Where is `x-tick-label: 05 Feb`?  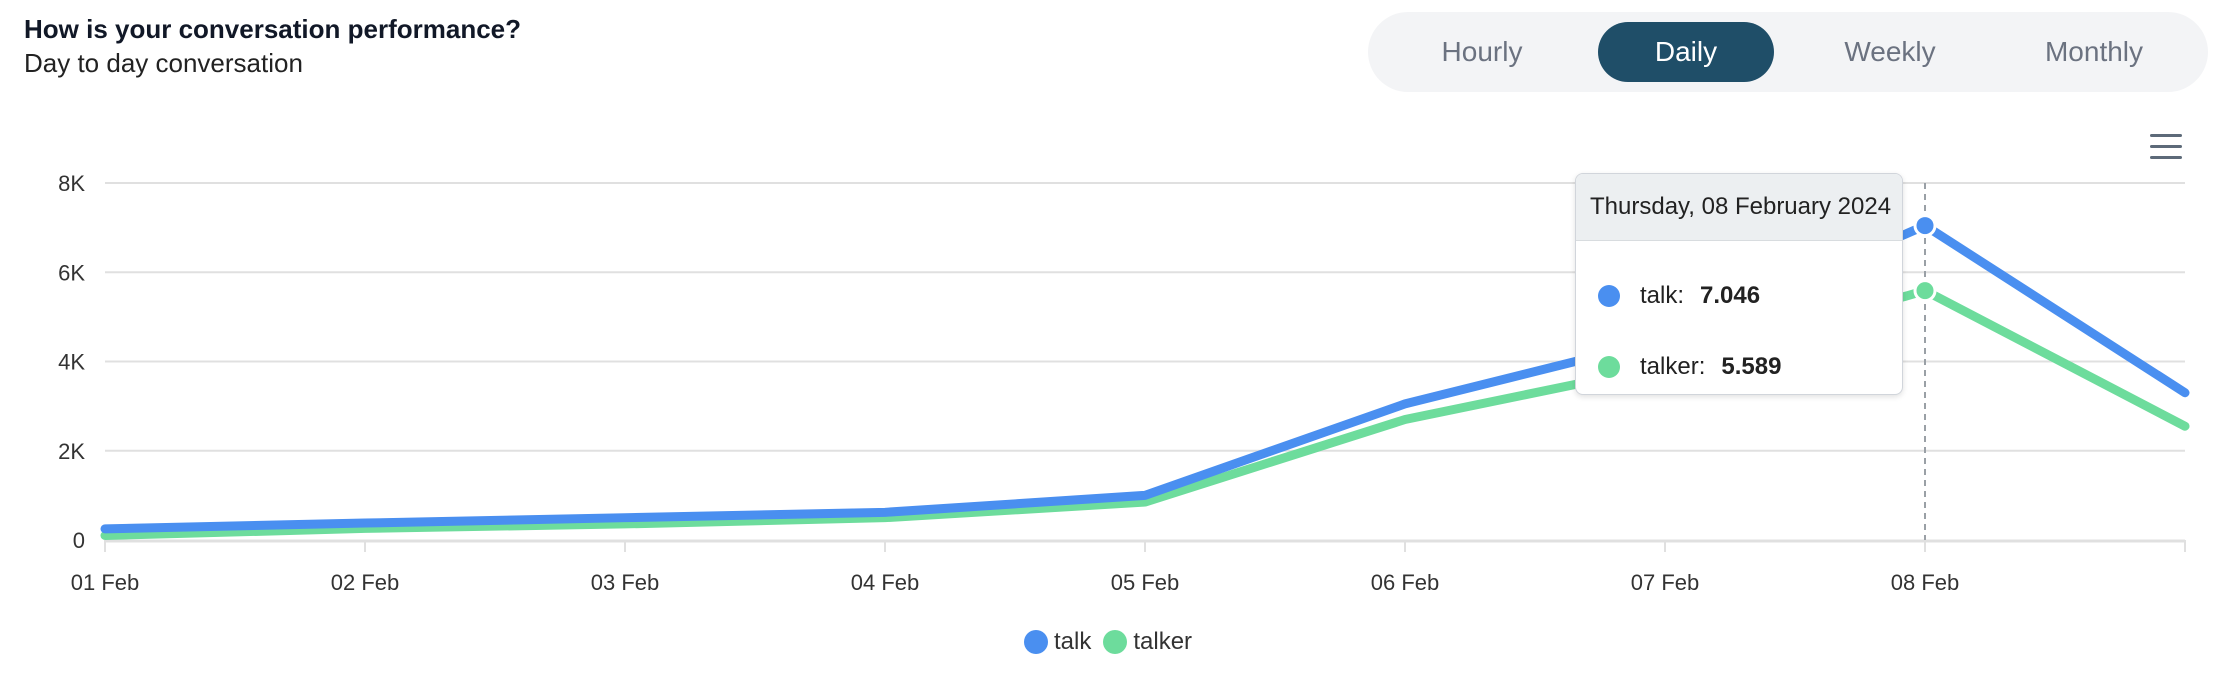
x-tick-label: 05 Feb is located at coordinates (1145, 582).